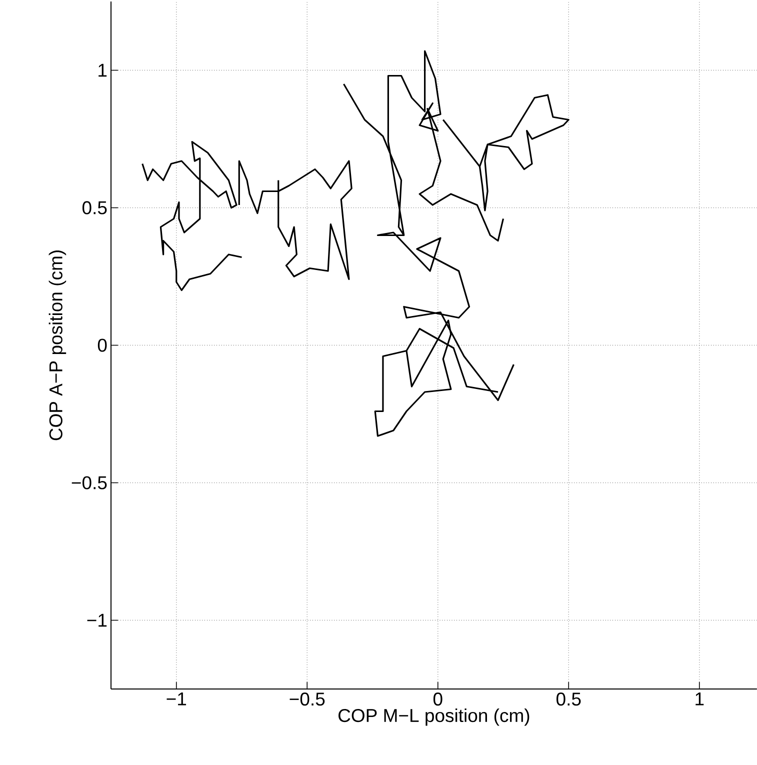  What do you see at coordinates (176, 699) in the screenshot?
I see `x-tick-label: −1` at bounding box center [176, 699].